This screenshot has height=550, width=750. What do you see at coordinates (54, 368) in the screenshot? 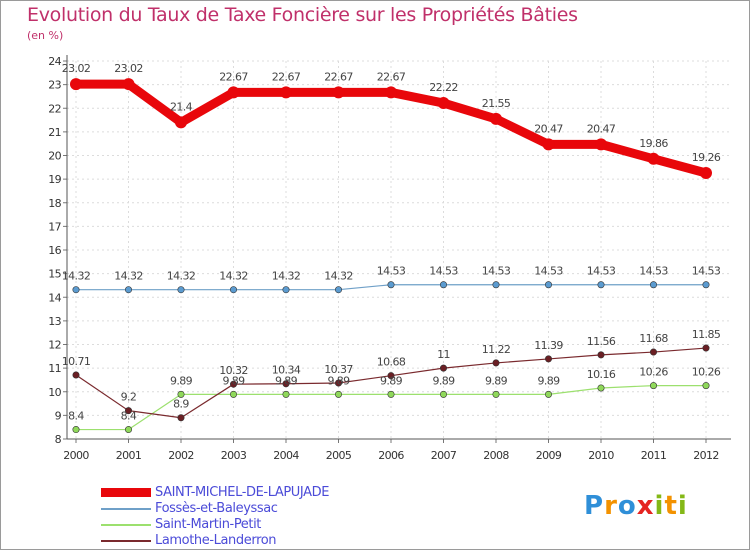
I see `y-tick-label: 11` at bounding box center [54, 368].